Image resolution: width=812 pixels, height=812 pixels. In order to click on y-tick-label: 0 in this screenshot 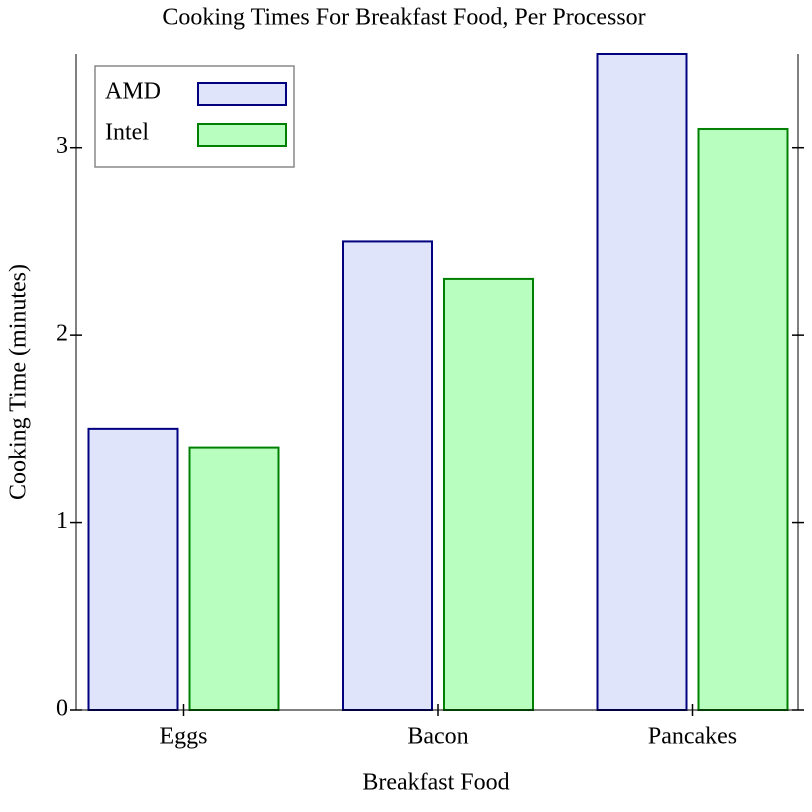, I will do `click(62, 709)`.